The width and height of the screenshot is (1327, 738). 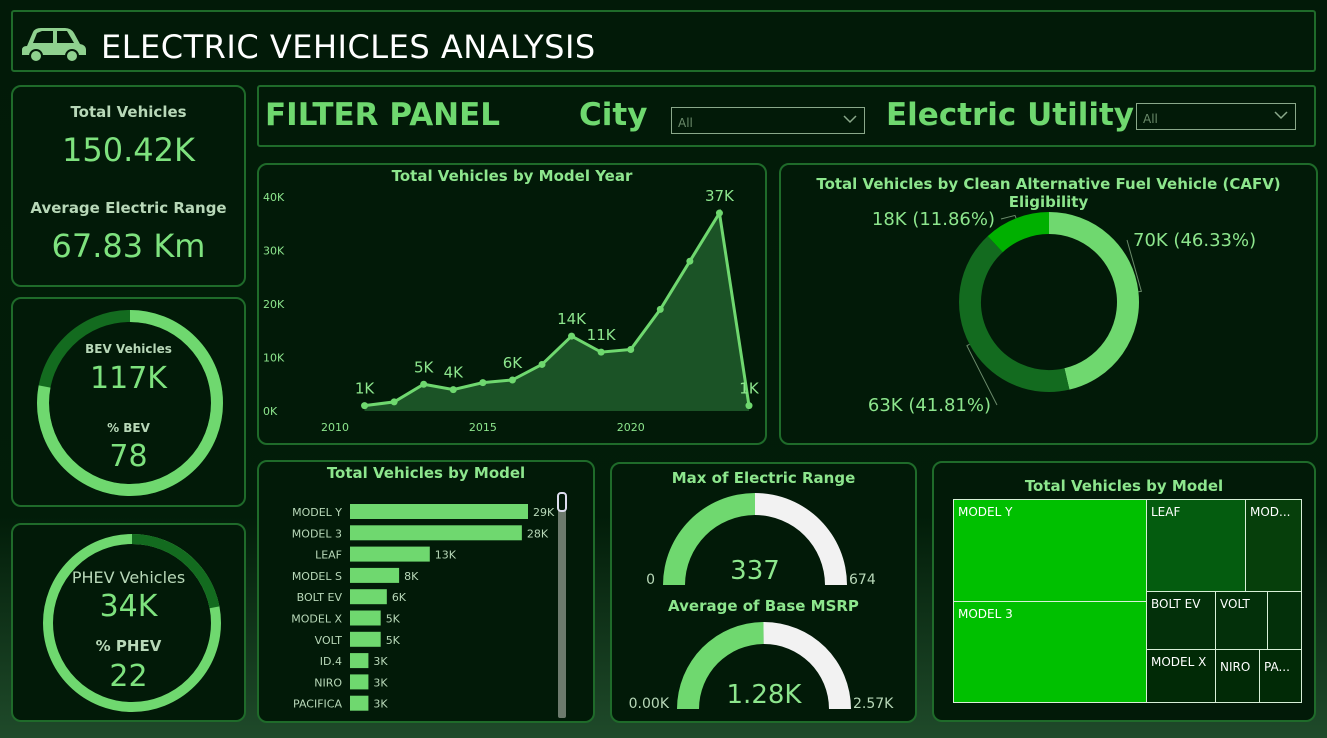 I want to click on bar-category-label: MODEL Y, so click(x=317, y=512).